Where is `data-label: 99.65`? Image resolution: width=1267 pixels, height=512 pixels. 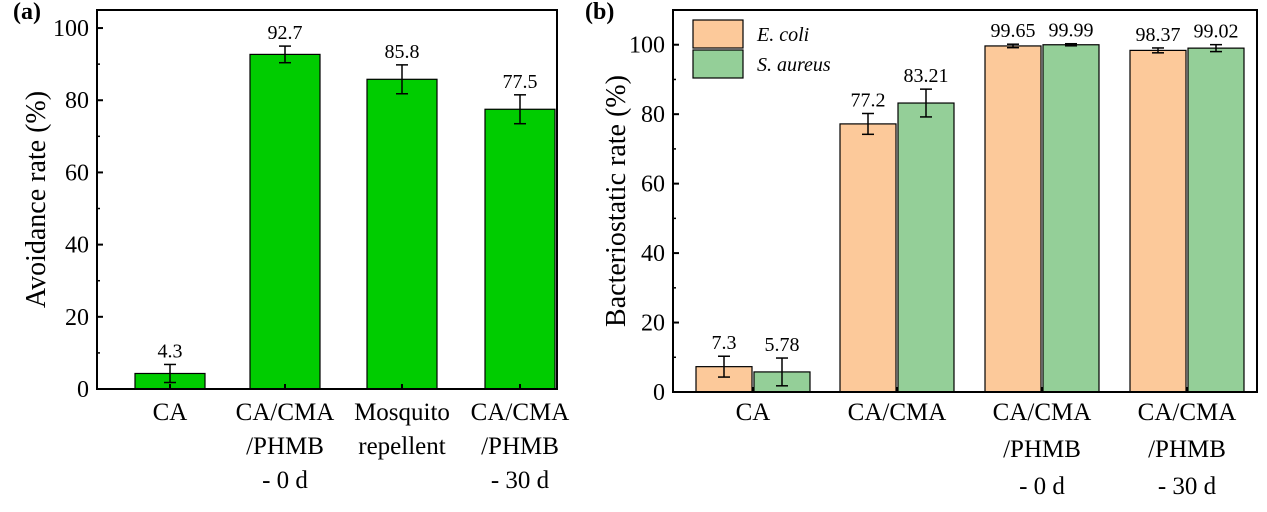 data-label: 99.65 is located at coordinates (1013, 31).